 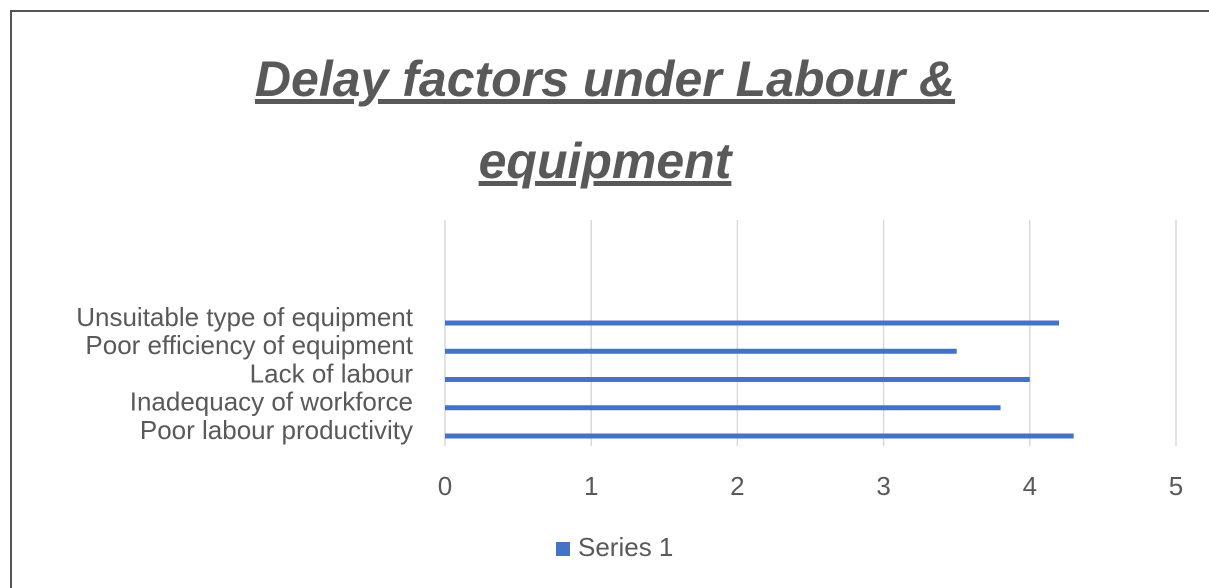 What do you see at coordinates (883, 486) in the screenshot?
I see `x-tick-label: 3` at bounding box center [883, 486].